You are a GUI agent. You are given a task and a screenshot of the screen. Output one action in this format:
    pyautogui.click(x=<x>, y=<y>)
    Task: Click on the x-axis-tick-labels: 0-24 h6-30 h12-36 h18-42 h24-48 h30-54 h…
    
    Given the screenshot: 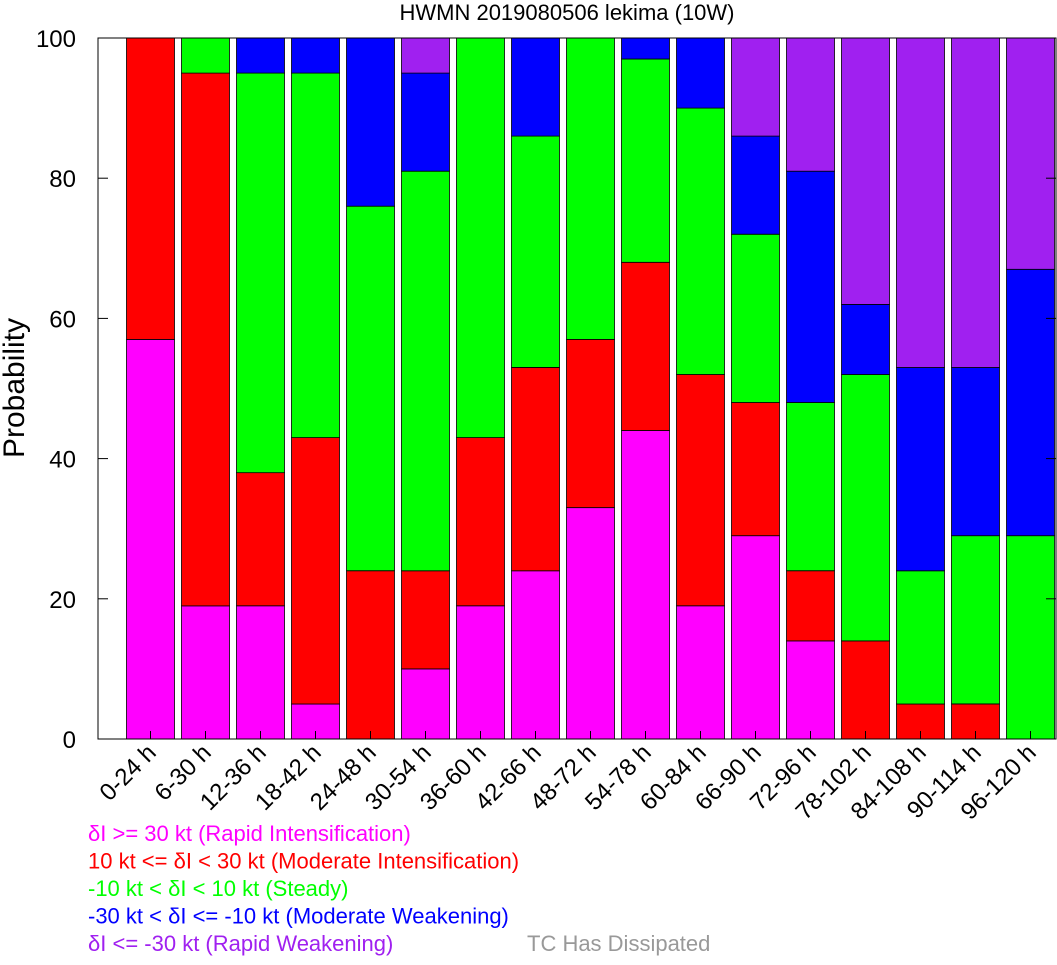 What is the action you would take?
    pyautogui.click(x=568, y=778)
    